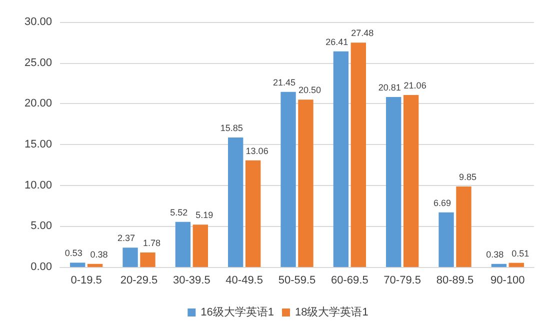 Image resolution: width=556 pixels, height=333 pixels. I want to click on y-tick-label: 5.00, so click(41, 226).